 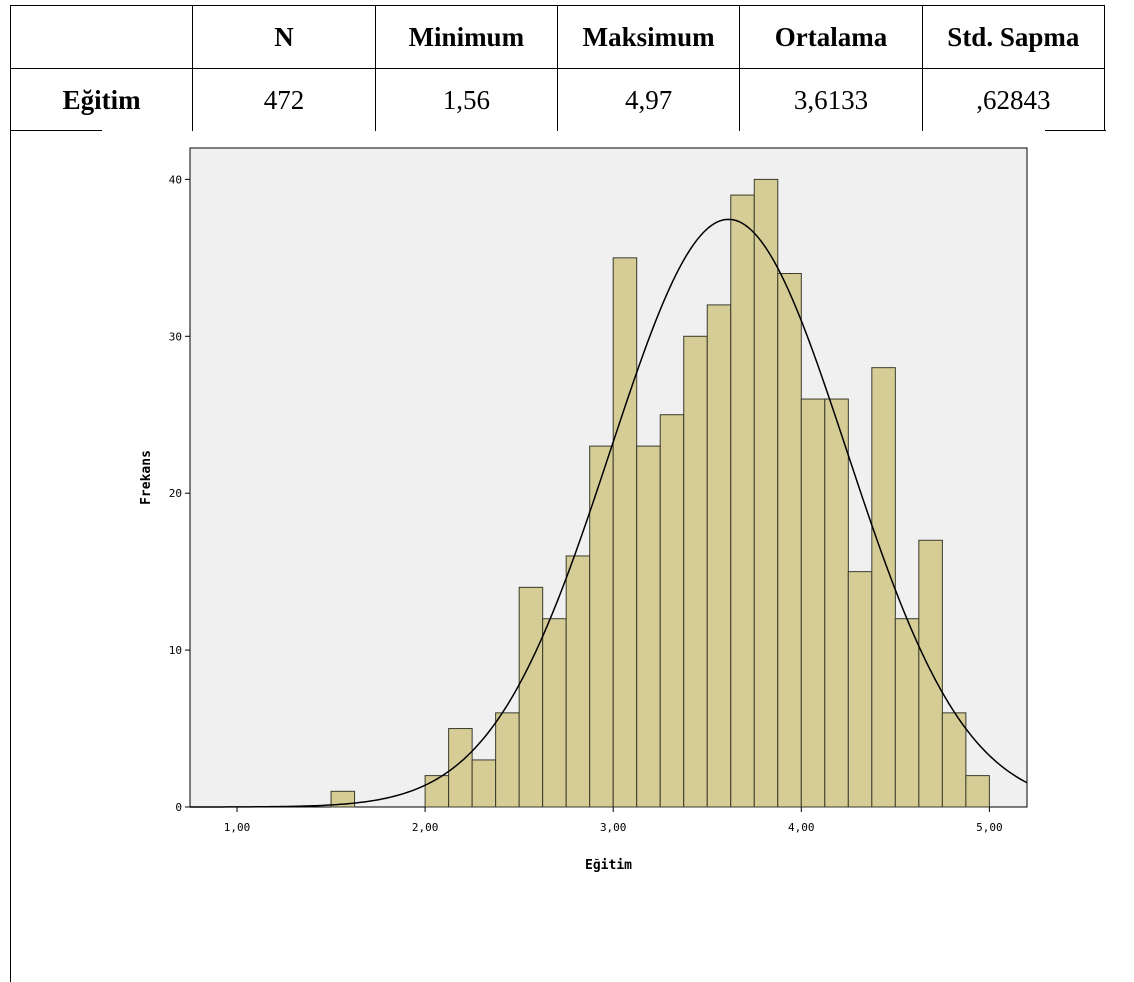 I want to click on table-bottom-rule-right, so click(x=1075, y=130).